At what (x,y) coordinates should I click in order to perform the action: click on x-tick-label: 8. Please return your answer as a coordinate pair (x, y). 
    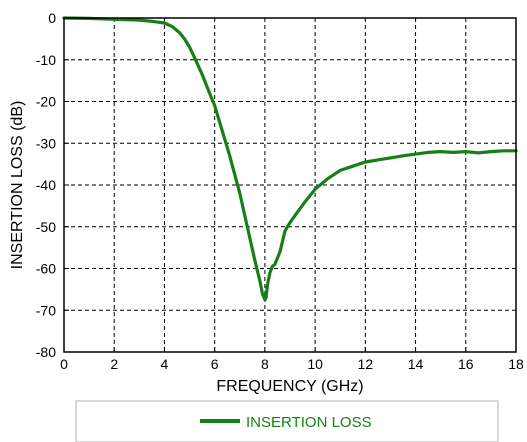
    Looking at the image, I should click on (265, 364).